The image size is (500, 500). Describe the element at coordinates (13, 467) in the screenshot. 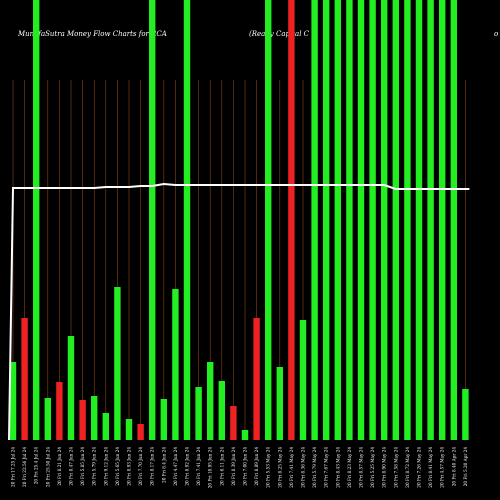

I see `x-tick-label: 20 Fri 17.25 Jul 24` at that location.